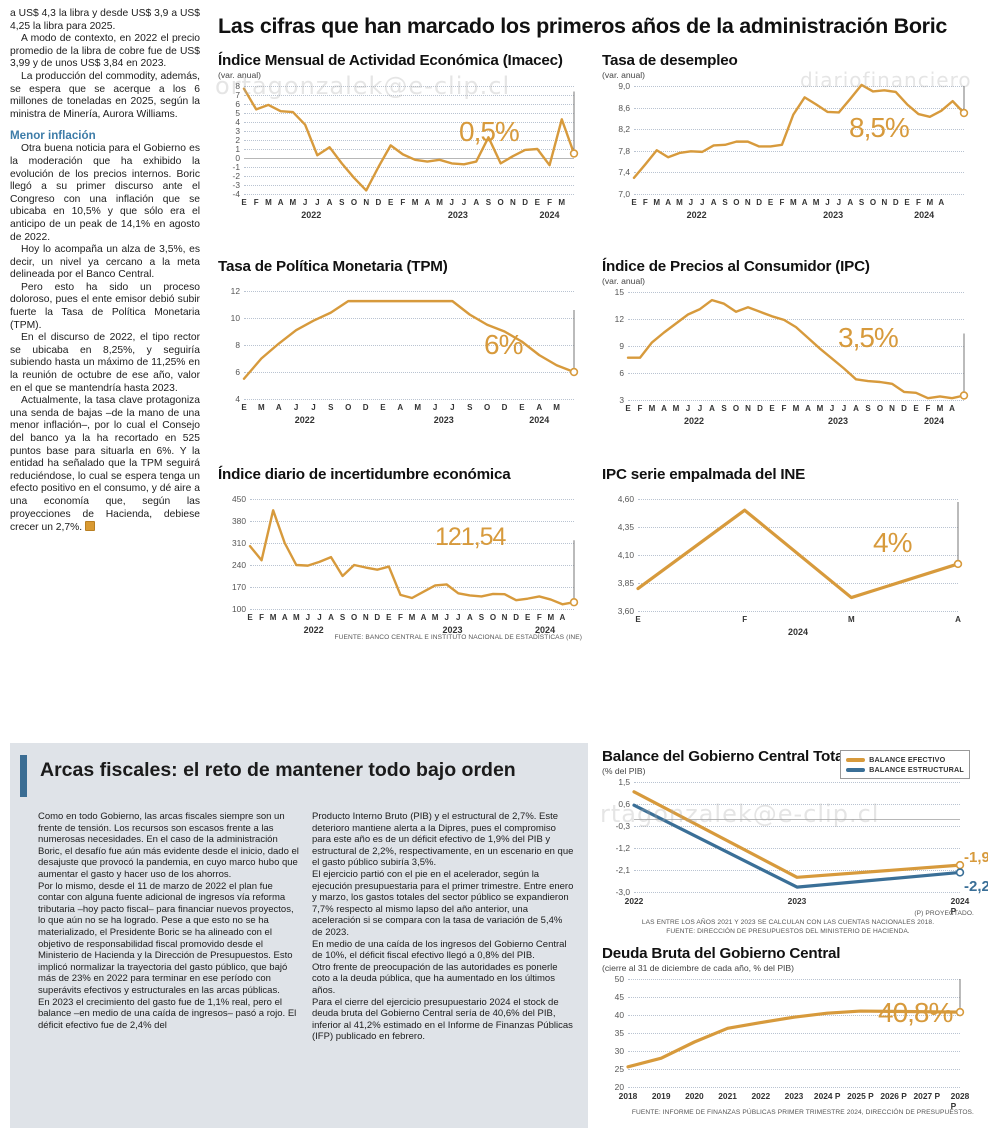 This screenshot has height=1133, width=988. I want to click on y-axis-tick-label: 15, so click(619, 292).